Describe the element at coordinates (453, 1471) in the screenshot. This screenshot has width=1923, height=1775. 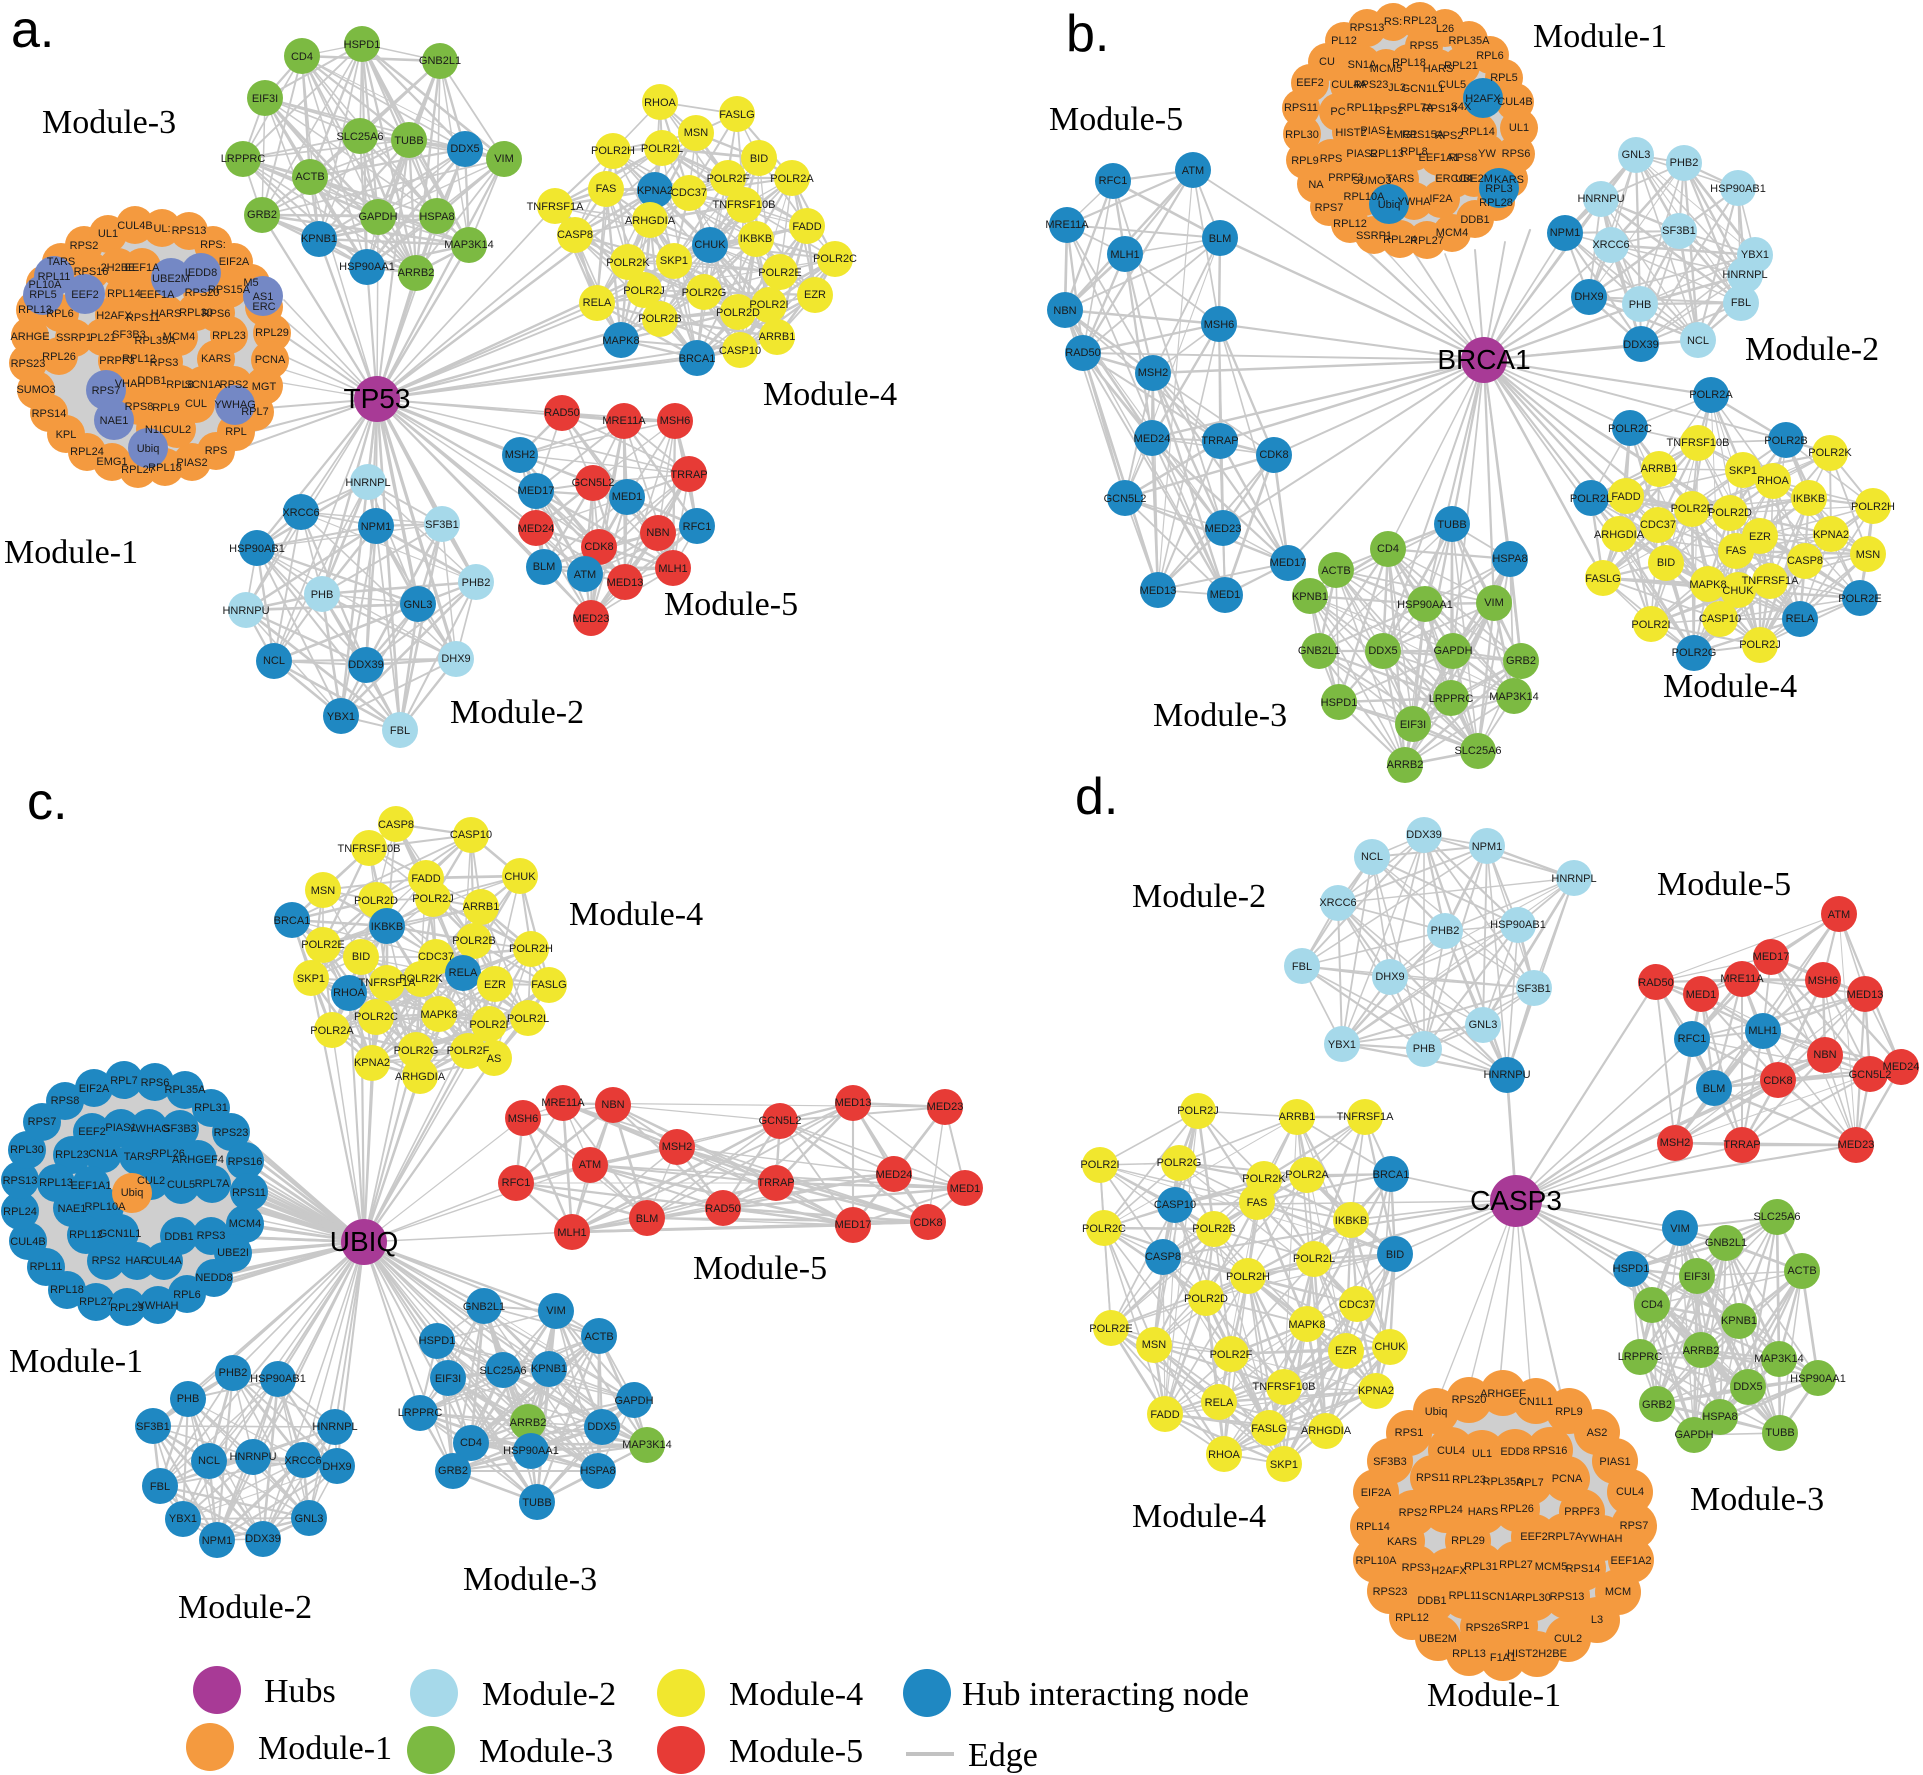
I see `svg-text: GRB2` at that location.